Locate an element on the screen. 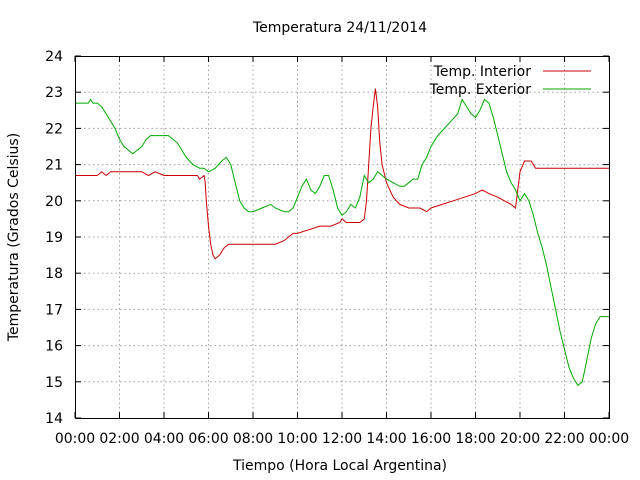  x-tick-label: 18:00 is located at coordinates (475, 439).